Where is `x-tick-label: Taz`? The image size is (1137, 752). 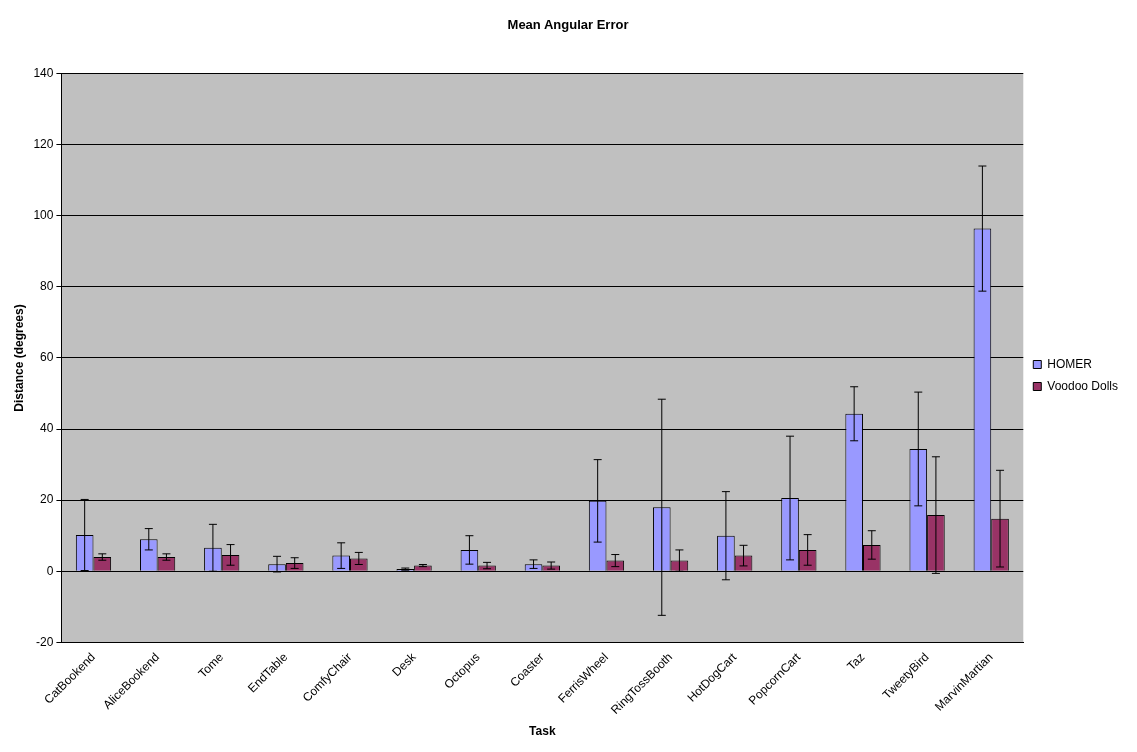
x-tick-label: Taz is located at coordinates (856, 662).